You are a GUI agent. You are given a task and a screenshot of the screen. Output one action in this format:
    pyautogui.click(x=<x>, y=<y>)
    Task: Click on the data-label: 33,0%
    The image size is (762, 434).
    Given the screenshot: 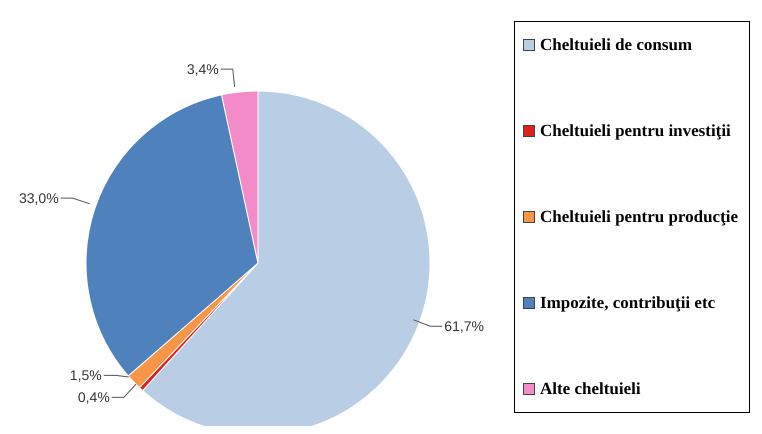 What is the action you would take?
    pyautogui.click(x=38, y=198)
    